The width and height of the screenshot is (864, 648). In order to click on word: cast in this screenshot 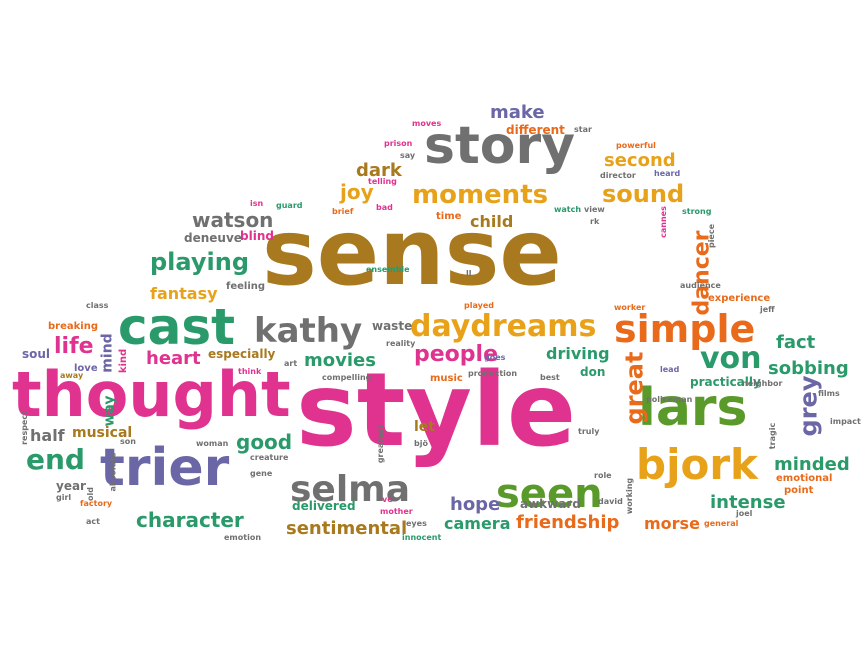, I will do `click(177, 327)`.